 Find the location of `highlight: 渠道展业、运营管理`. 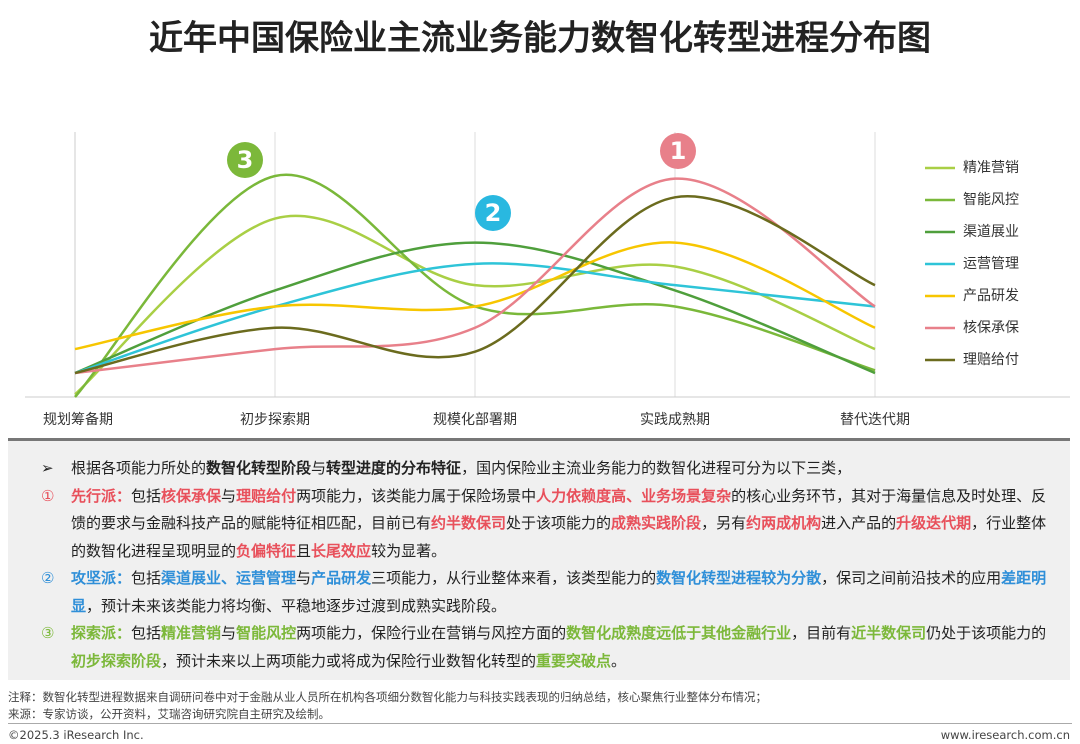

highlight: 渠道展业、运营管理 is located at coordinates (229, 578).